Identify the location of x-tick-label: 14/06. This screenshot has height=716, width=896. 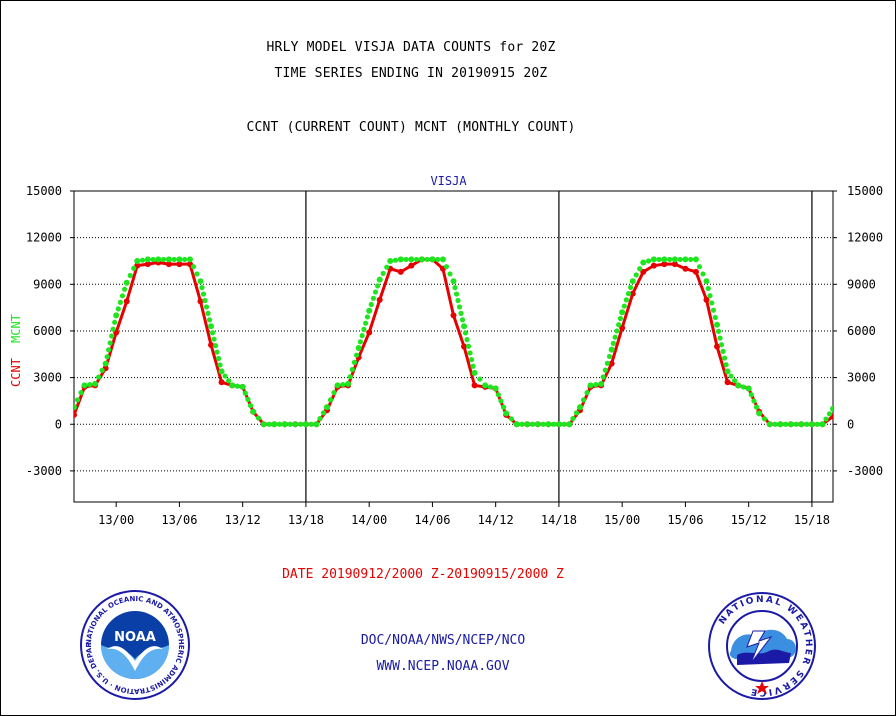
(432, 520).